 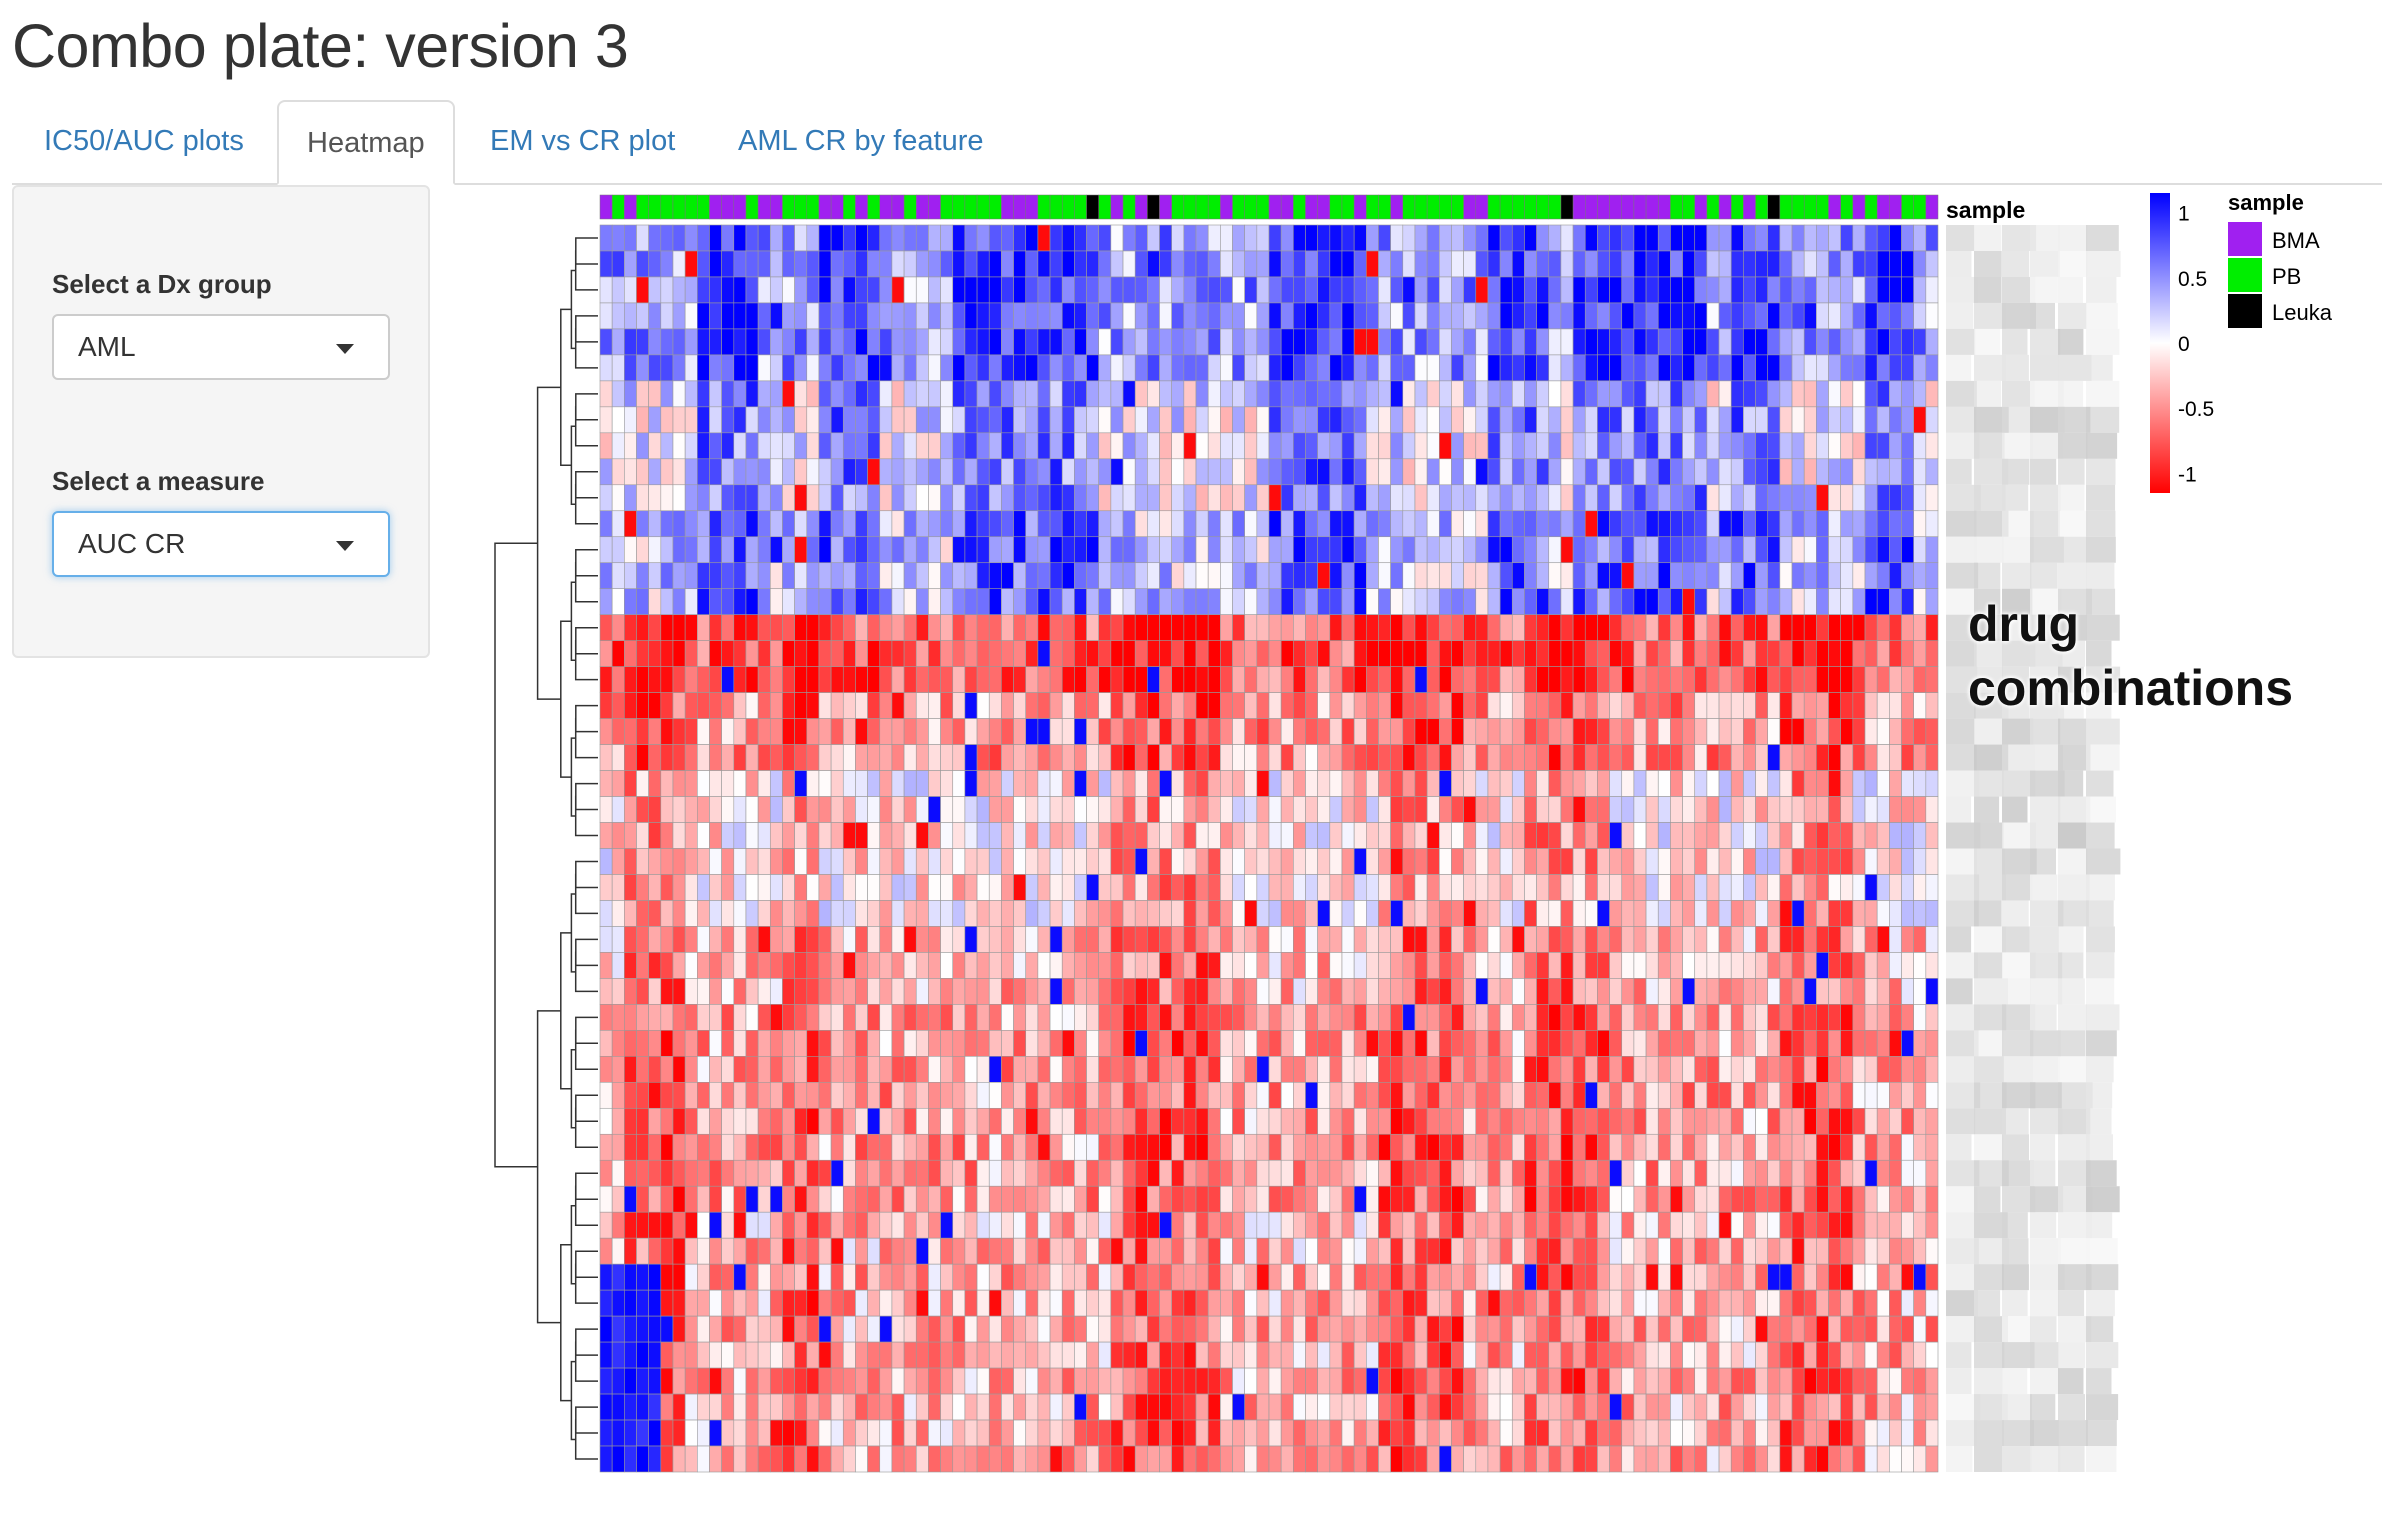 What do you see at coordinates (221, 544) in the screenshot?
I see `measure-select: AUC CR` at bounding box center [221, 544].